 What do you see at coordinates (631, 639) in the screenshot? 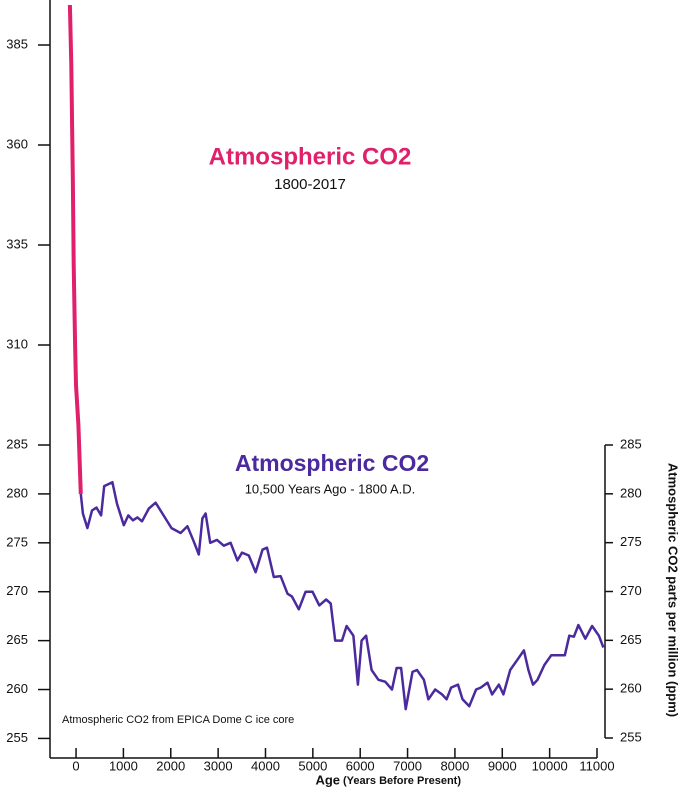
I see `y2-tick-label: 265` at bounding box center [631, 639].